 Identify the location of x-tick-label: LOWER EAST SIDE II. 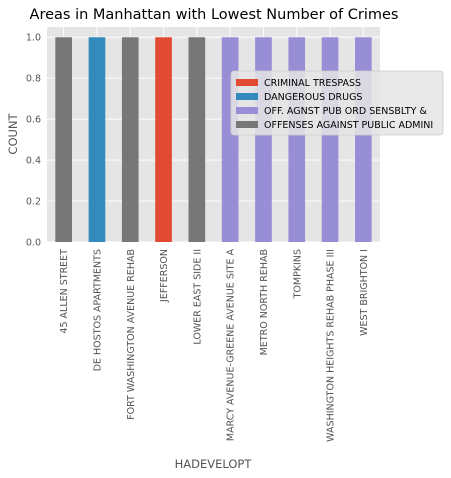
(197, 297).